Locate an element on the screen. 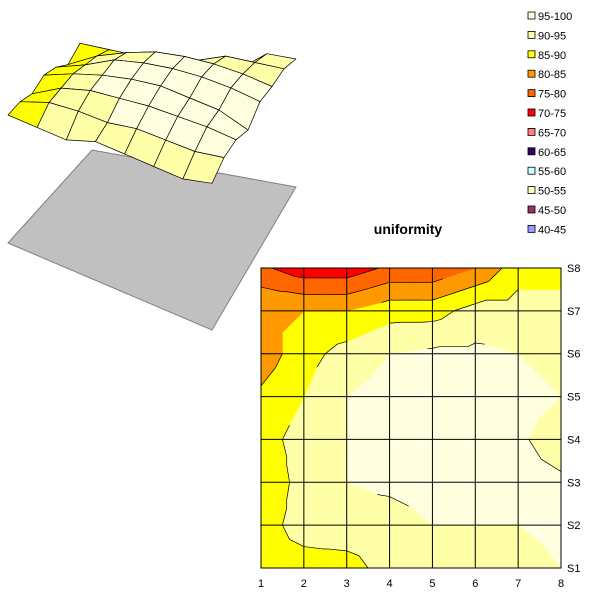  legend-label-55-60: 55-60 is located at coordinates (552, 172).